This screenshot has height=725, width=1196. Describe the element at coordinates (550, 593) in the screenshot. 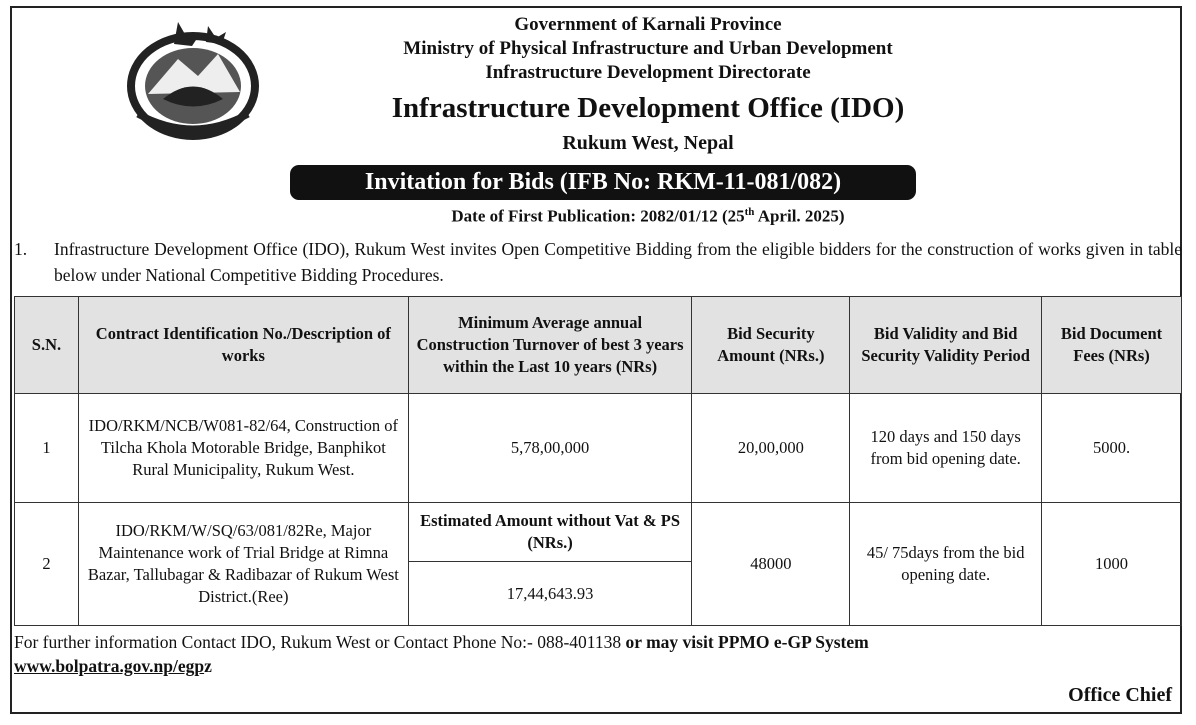

I see `row2-estimate-value: 17,44,643.93` at that location.